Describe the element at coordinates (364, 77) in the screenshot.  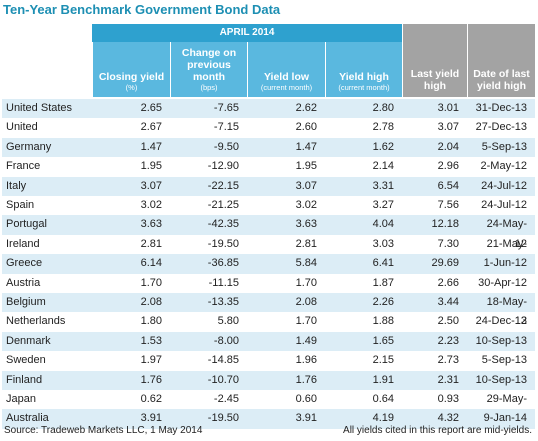
I see `column-label: Yield high` at that location.